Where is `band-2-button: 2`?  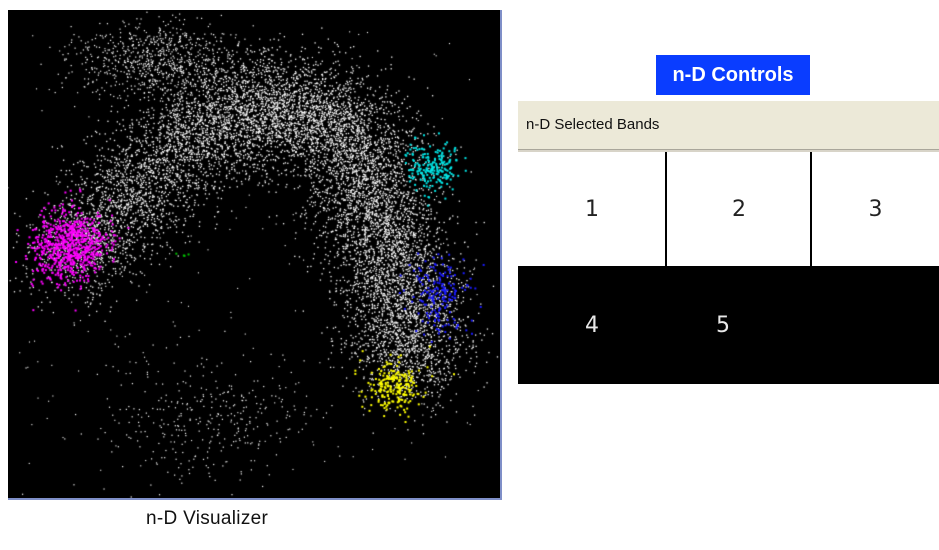 band-2-button: 2 is located at coordinates (739, 209).